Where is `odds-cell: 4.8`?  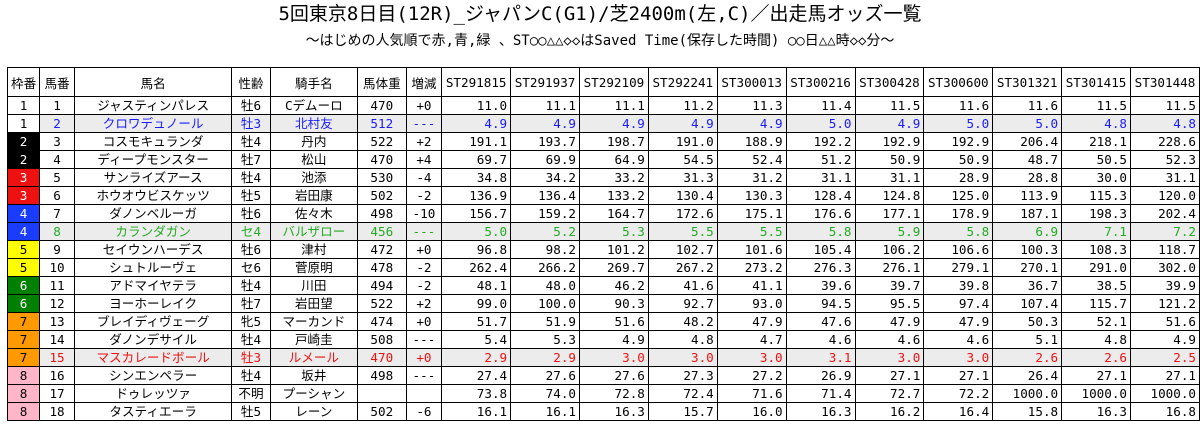 odds-cell: 4.8 is located at coordinates (1165, 123).